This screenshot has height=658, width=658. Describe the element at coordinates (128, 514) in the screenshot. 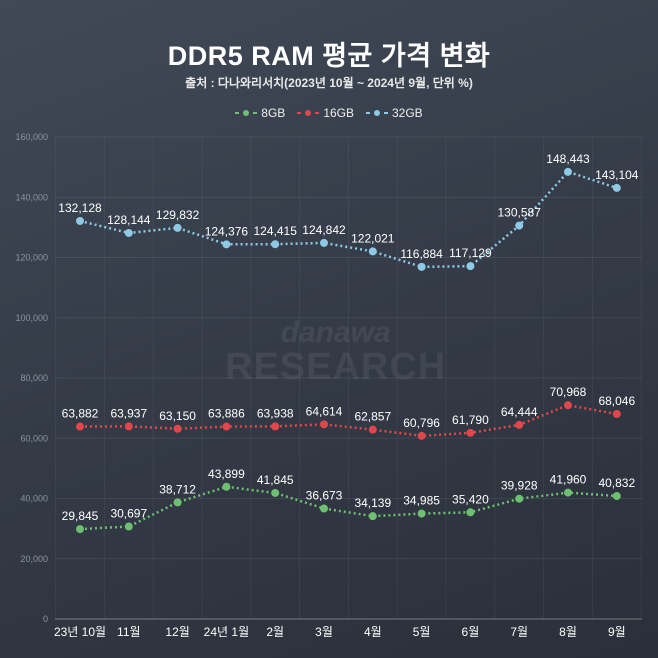

I see `data-label: 30,697` at that location.